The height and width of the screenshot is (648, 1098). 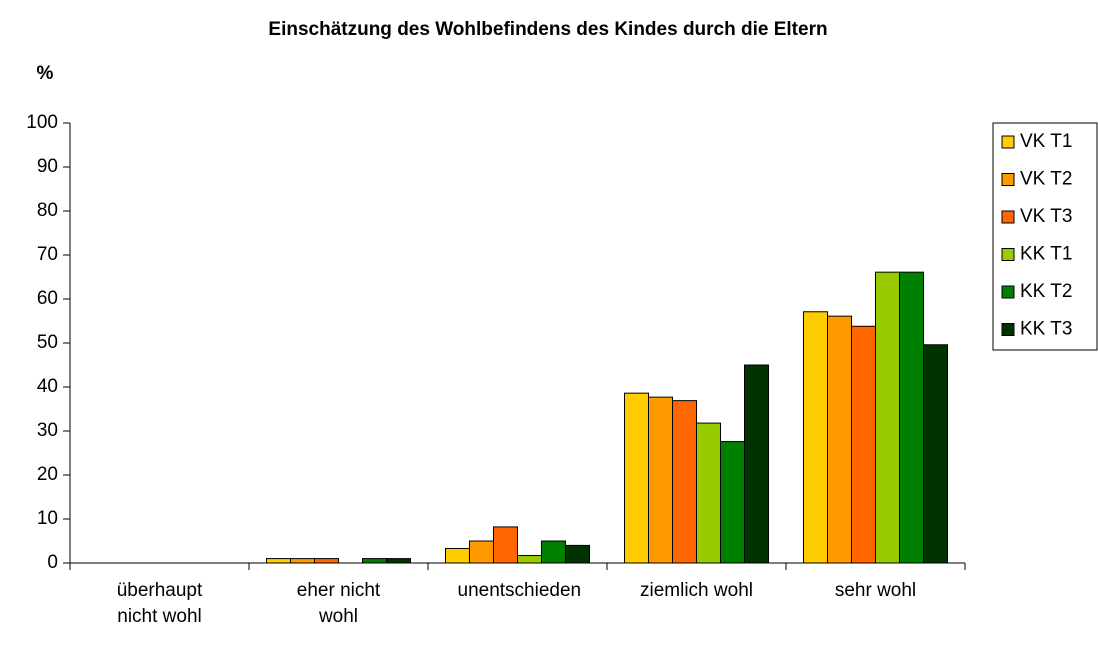 What do you see at coordinates (1046, 329) in the screenshot?
I see `legend-label: KK T3` at bounding box center [1046, 329].